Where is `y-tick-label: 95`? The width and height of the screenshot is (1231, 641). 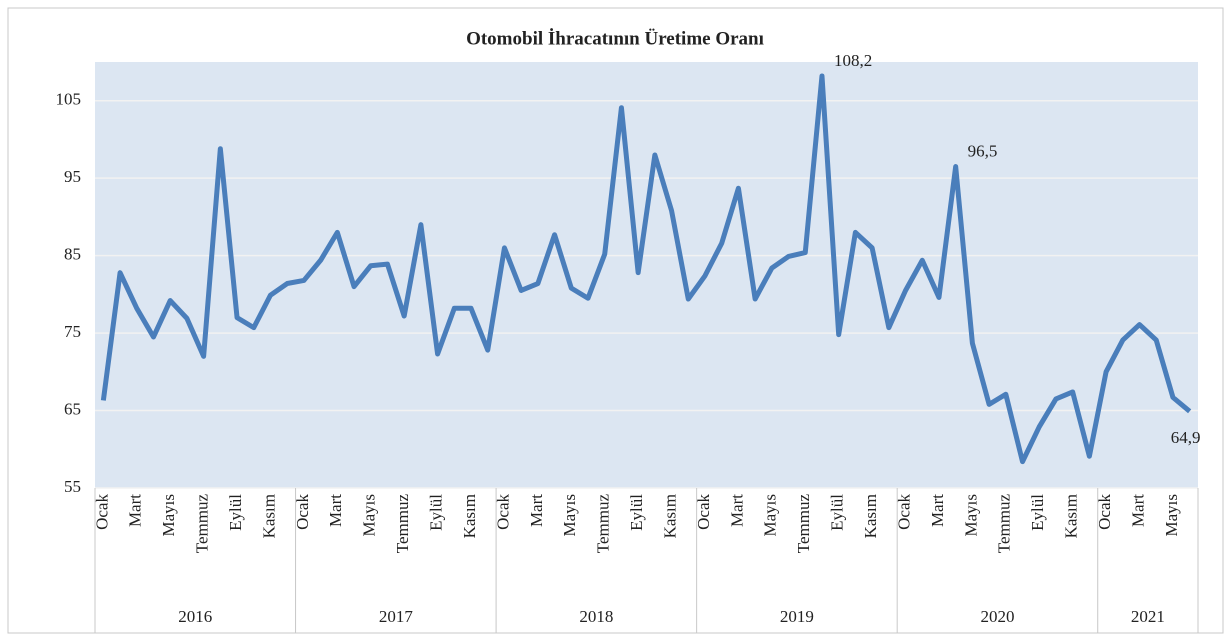 y-tick-label: 95 is located at coordinates (72, 176).